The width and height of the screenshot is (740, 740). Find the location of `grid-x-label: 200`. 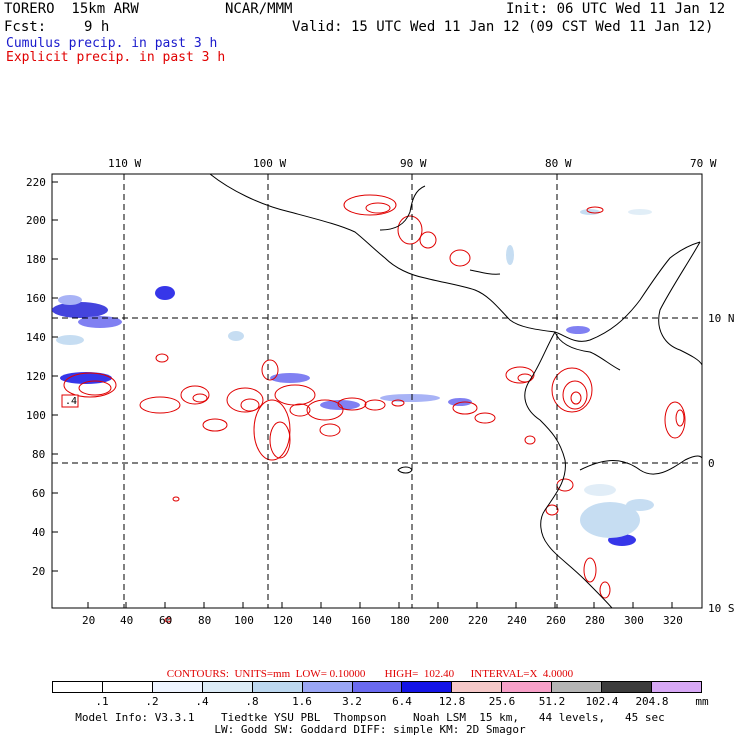

grid-x-label: 200 is located at coordinates (439, 620).